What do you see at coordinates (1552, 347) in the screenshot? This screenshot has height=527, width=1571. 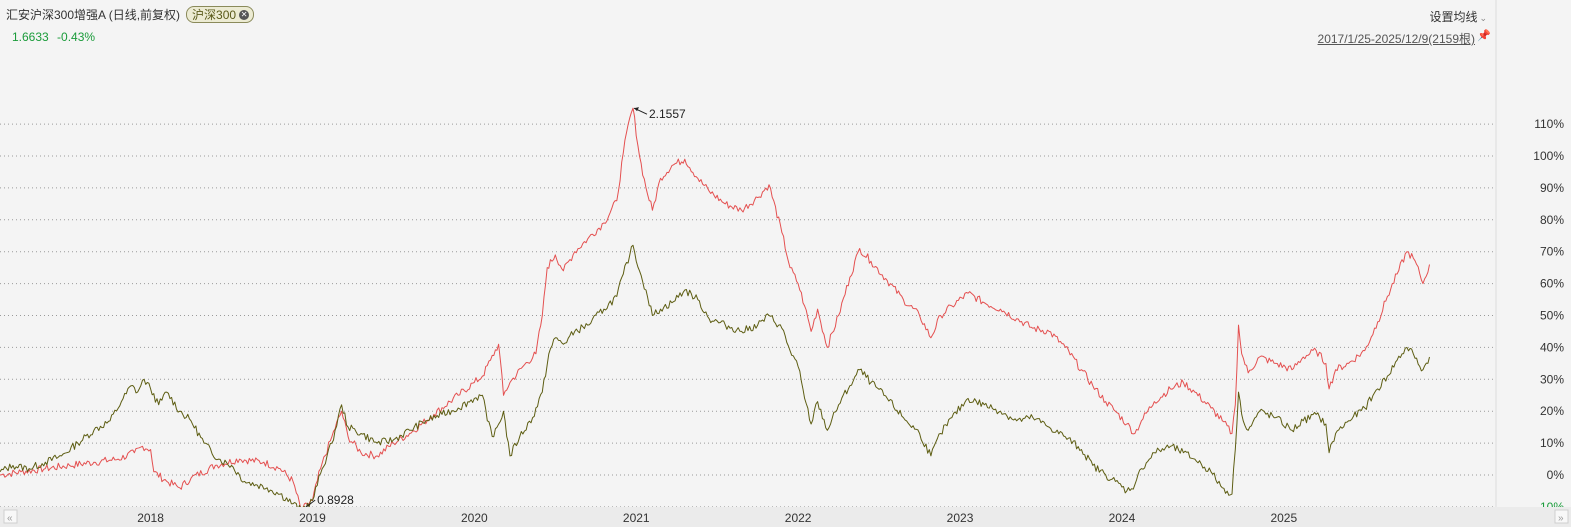 I see `y-tick-label: 40%` at bounding box center [1552, 347].